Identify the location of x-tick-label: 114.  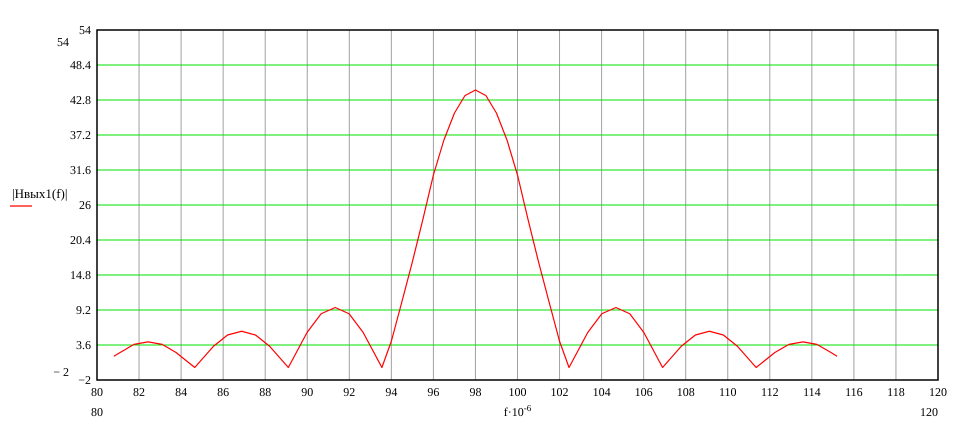
(812, 392).